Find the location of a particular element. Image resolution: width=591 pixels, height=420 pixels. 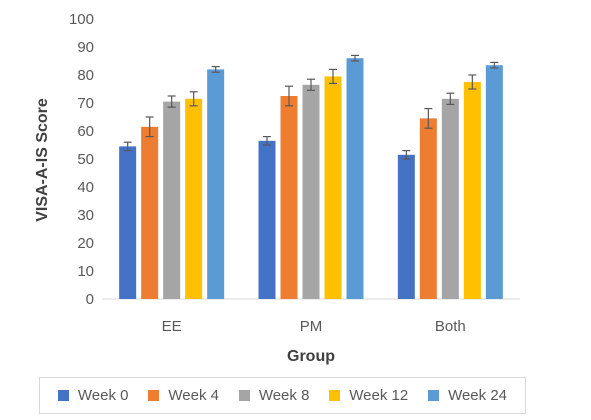

legend-item-week-0: Week 0 is located at coordinates (93, 395).